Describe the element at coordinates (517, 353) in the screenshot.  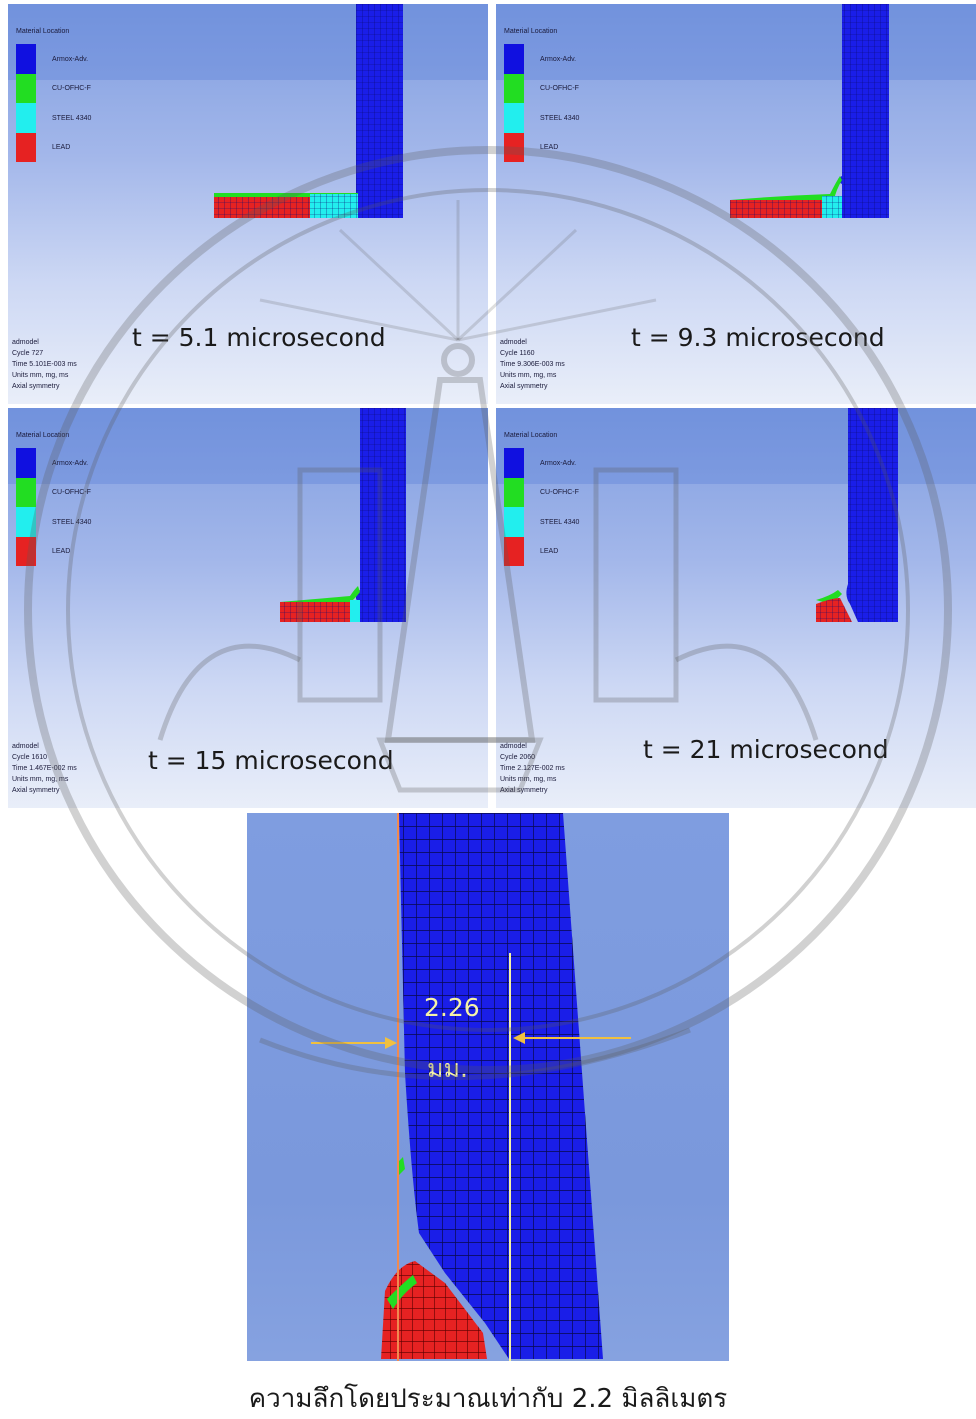
I see `info-cycle: Cycle 1160` at that location.